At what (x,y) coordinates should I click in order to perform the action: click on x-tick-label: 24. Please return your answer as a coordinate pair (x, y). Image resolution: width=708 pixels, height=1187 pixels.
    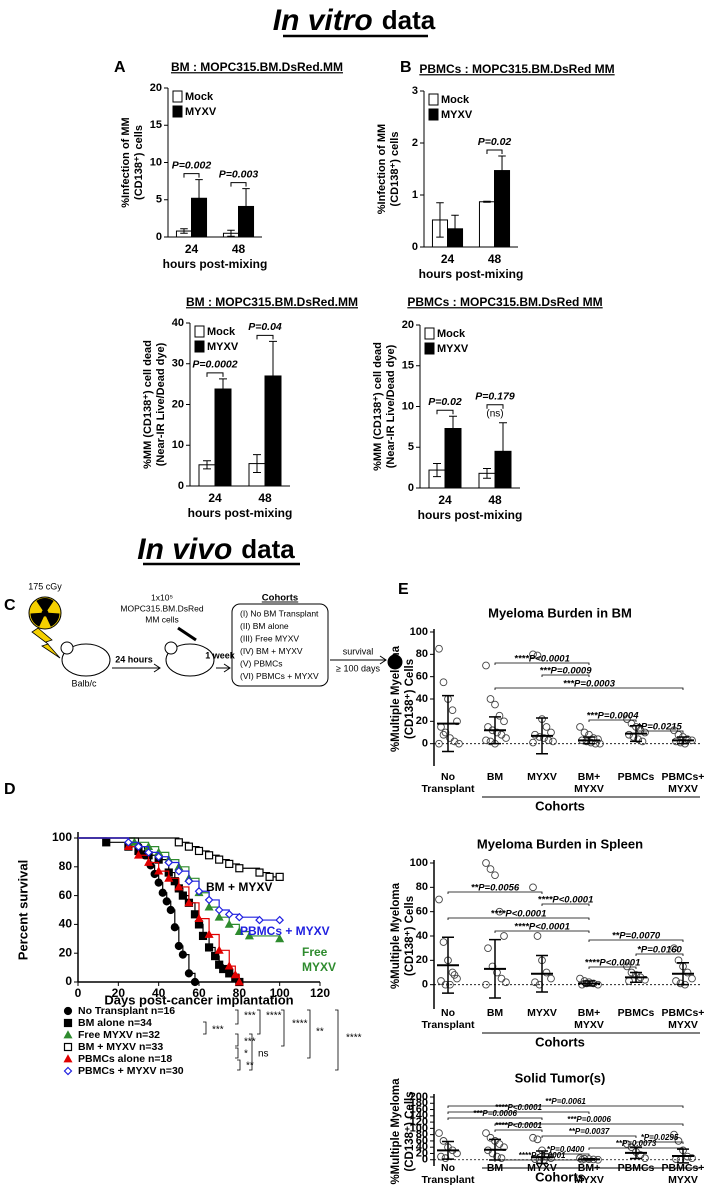
    Looking at the image, I should click on (192, 249).